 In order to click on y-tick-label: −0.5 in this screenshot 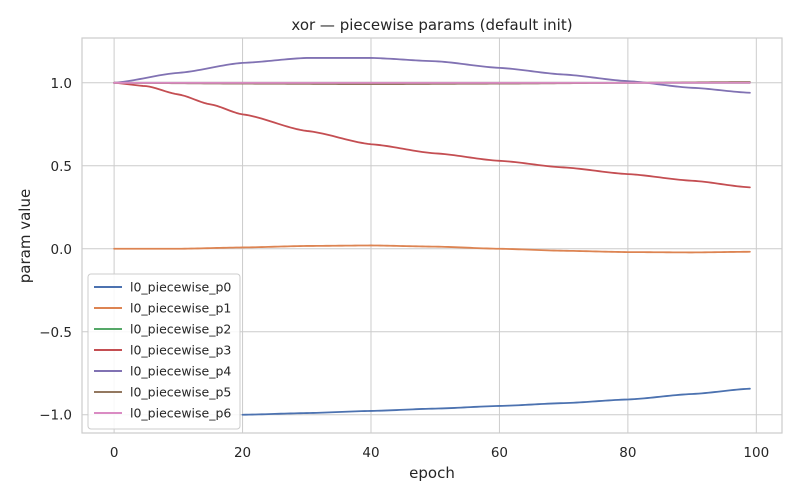, I will do `click(55, 333)`.